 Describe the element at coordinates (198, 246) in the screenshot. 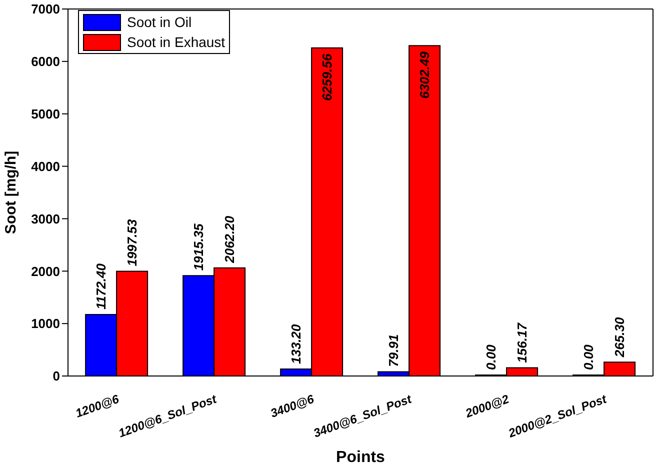

I see `data-label: 1915.35` at that location.